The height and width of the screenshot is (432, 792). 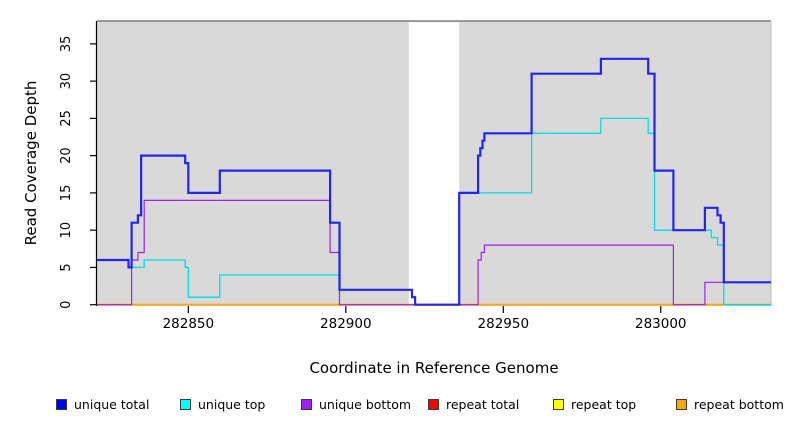 What do you see at coordinates (112, 404) in the screenshot?
I see `legend-item-label: unique total` at bounding box center [112, 404].